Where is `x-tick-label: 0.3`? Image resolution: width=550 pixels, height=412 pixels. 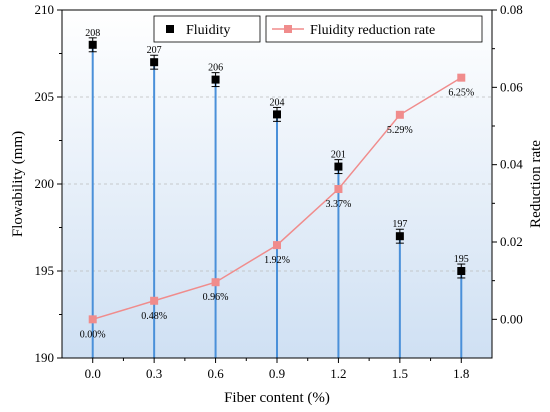
x-tick-label: 0.3 is located at coordinates (154, 373).